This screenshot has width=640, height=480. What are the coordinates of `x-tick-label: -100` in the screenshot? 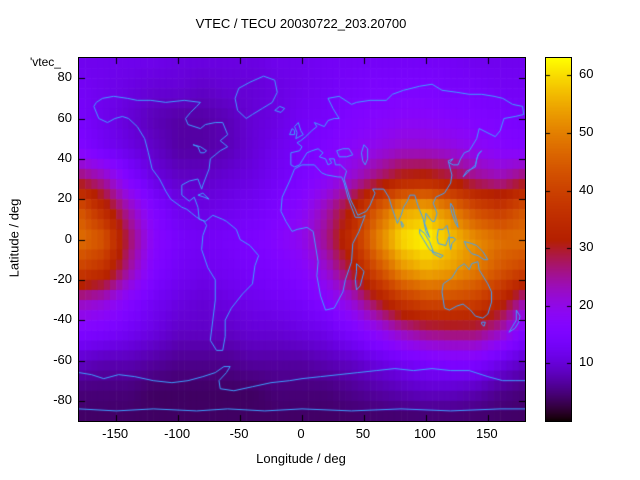 It's located at (177, 433).